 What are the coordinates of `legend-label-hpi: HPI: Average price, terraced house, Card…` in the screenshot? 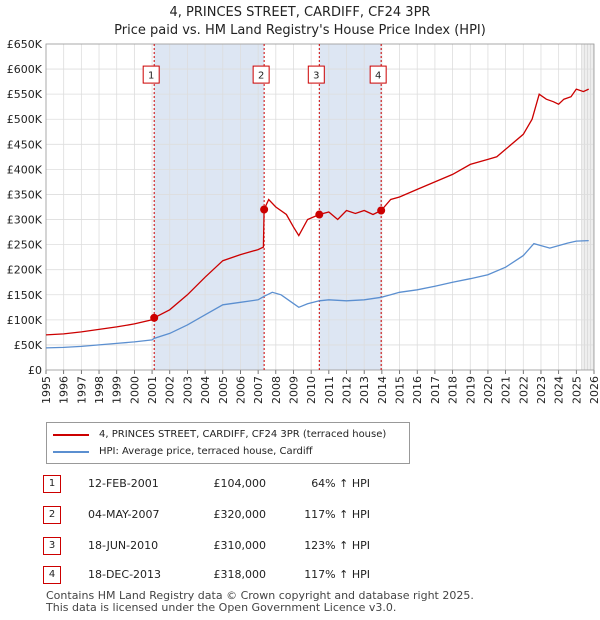 It's located at (206, 451).